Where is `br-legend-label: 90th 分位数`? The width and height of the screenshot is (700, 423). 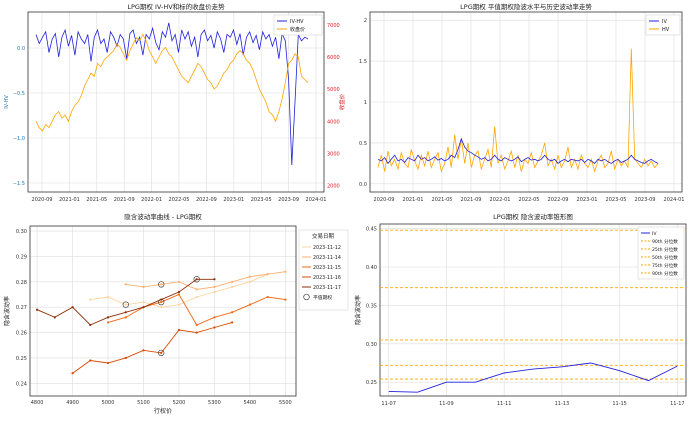
br-legend-label: 90th 分位数 is located at coordinates (665, 241).